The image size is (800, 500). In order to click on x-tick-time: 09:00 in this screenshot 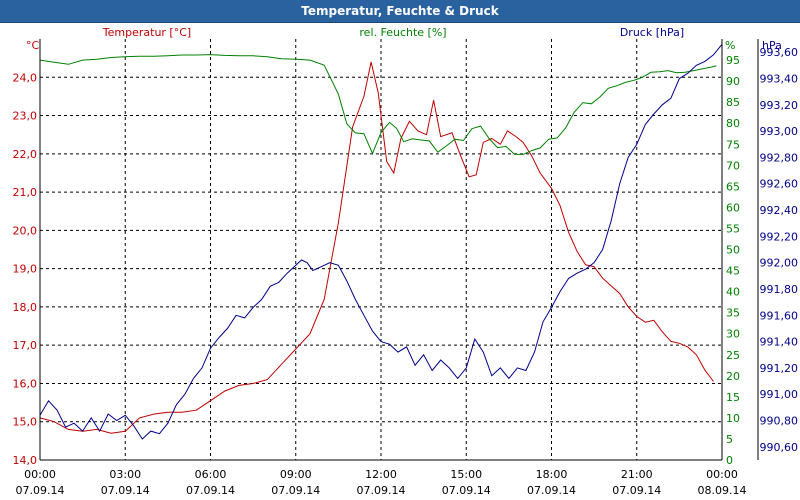, I will do `click(296, 474)`.